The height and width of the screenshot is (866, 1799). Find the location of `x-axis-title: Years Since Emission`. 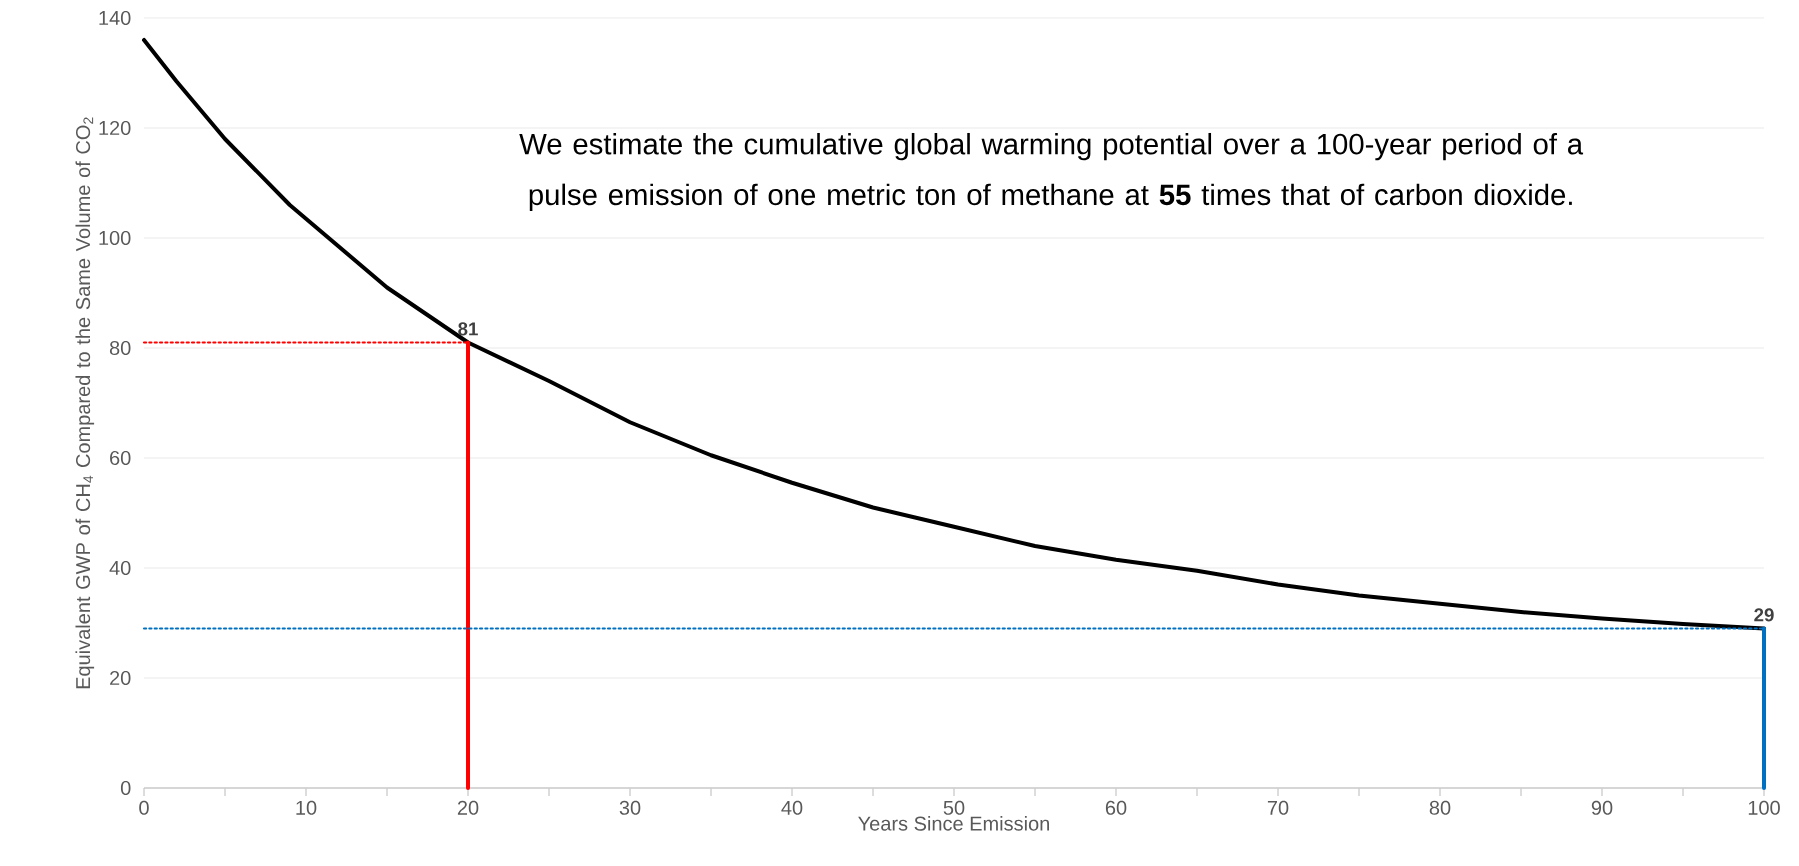

x-axis-title: Years Since Emission is located at coordinates (954, 823).